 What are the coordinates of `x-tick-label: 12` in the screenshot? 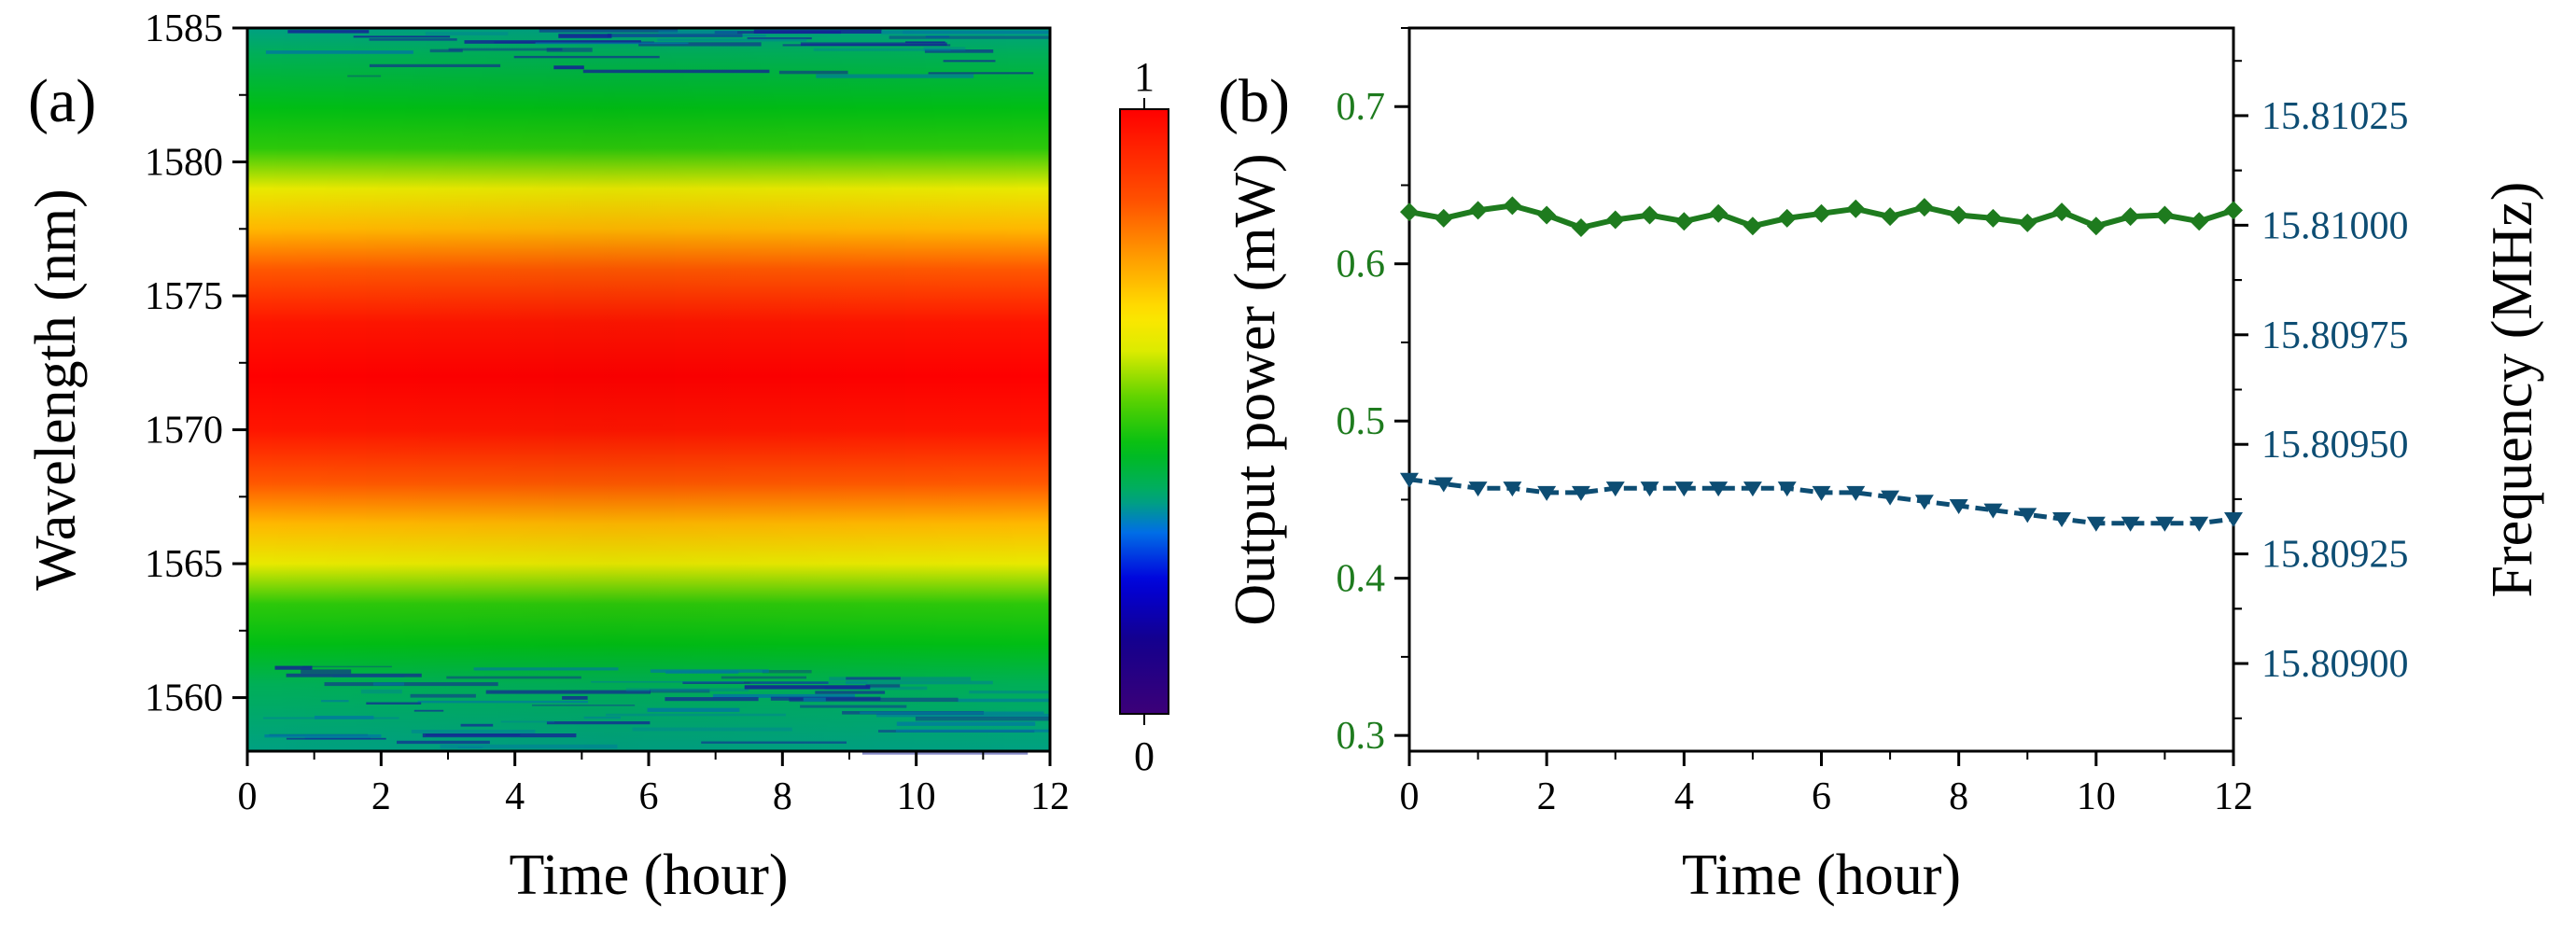 It's located at (2233, 796).